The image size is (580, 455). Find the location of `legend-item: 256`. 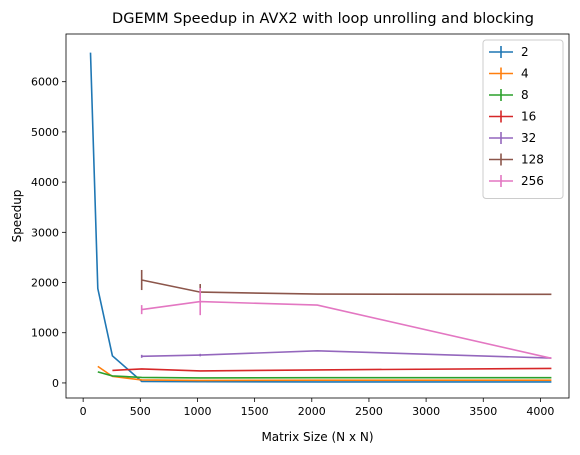

legend-item: 256 is located at coordinates (516, 181).